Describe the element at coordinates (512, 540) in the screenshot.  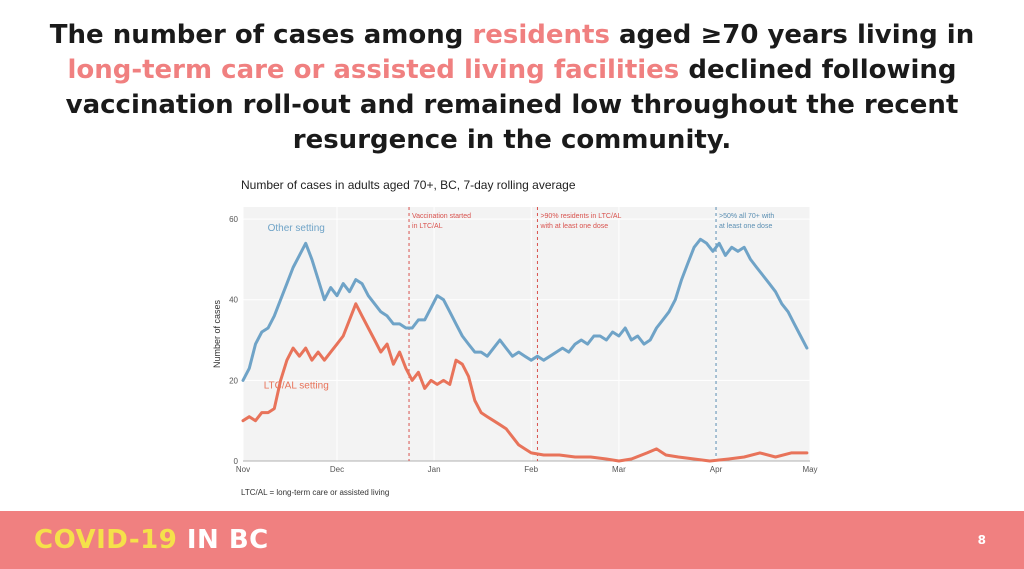
I see `footer-bar: COVID-19 IN BC 8` at that location.